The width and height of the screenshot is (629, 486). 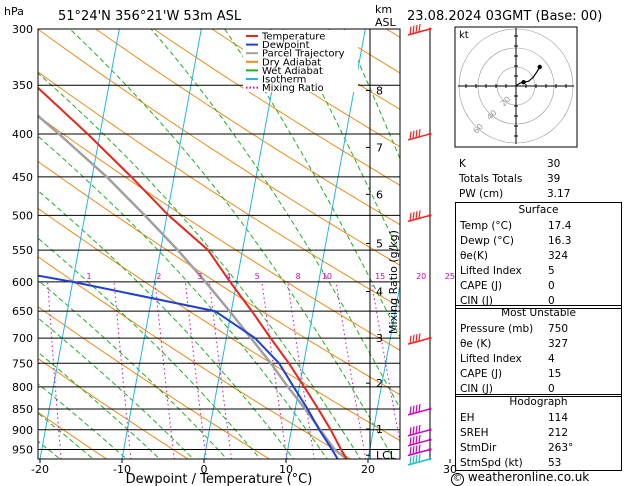 I want to click on surface-value: 17.4, so click(x=560, y=225).